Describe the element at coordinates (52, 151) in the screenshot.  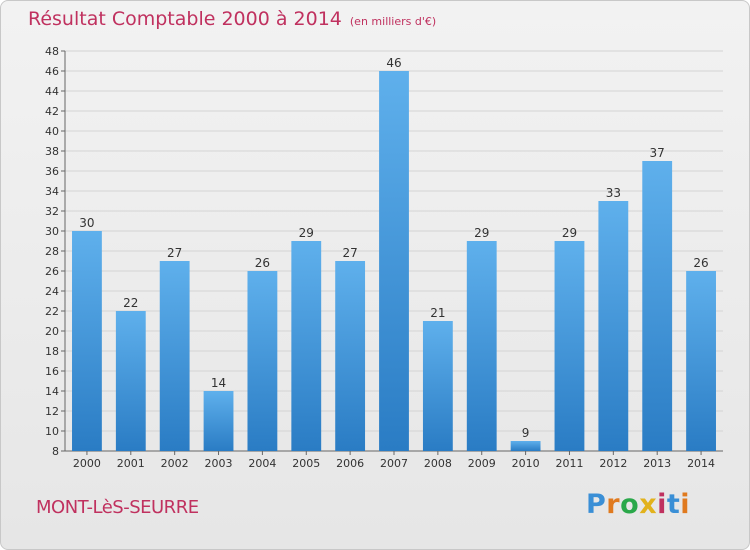
I see `y-tick-label: 38` at that location.